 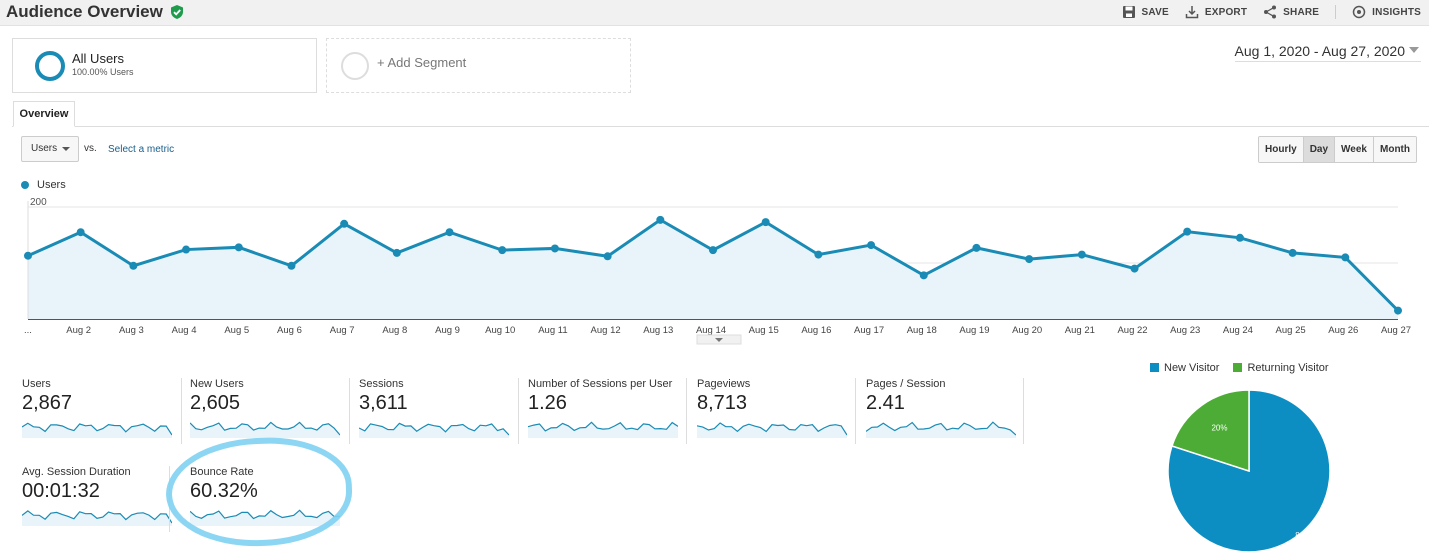 What do you see at coordinates (552, 330) in the screenshot?
I see `x-tick-label: Aug 11` at bounding box center [552, 330].